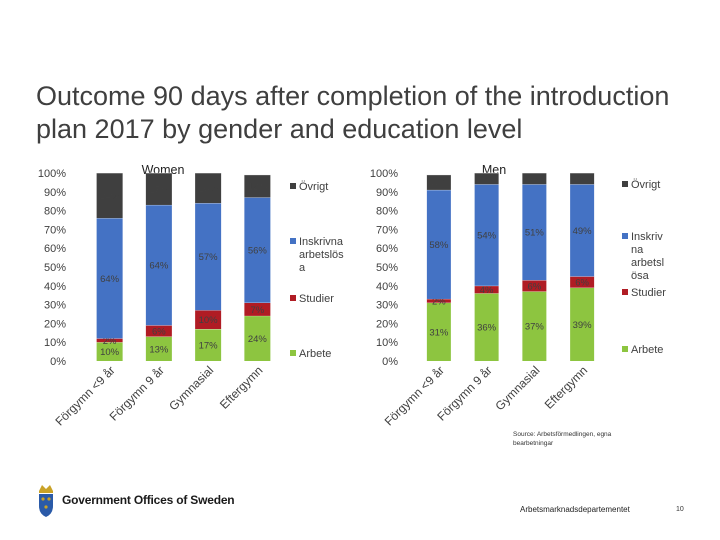 The image size is (720, 540). What do you see at coordinates (680, 509) in the screenshot?
I see `page-number: 10` at bounding box center [680, 509].